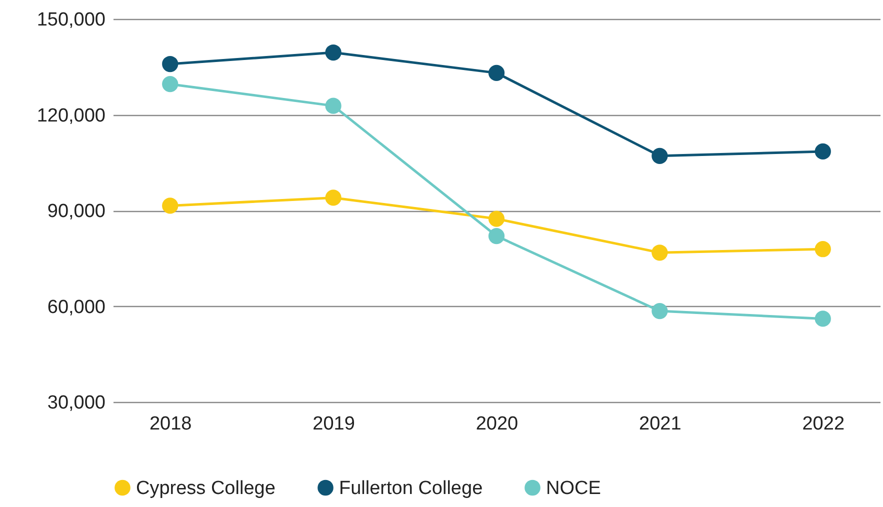 The image size is (883, 507). I want to click on x-tick-label: 2021, so click(660, 424).